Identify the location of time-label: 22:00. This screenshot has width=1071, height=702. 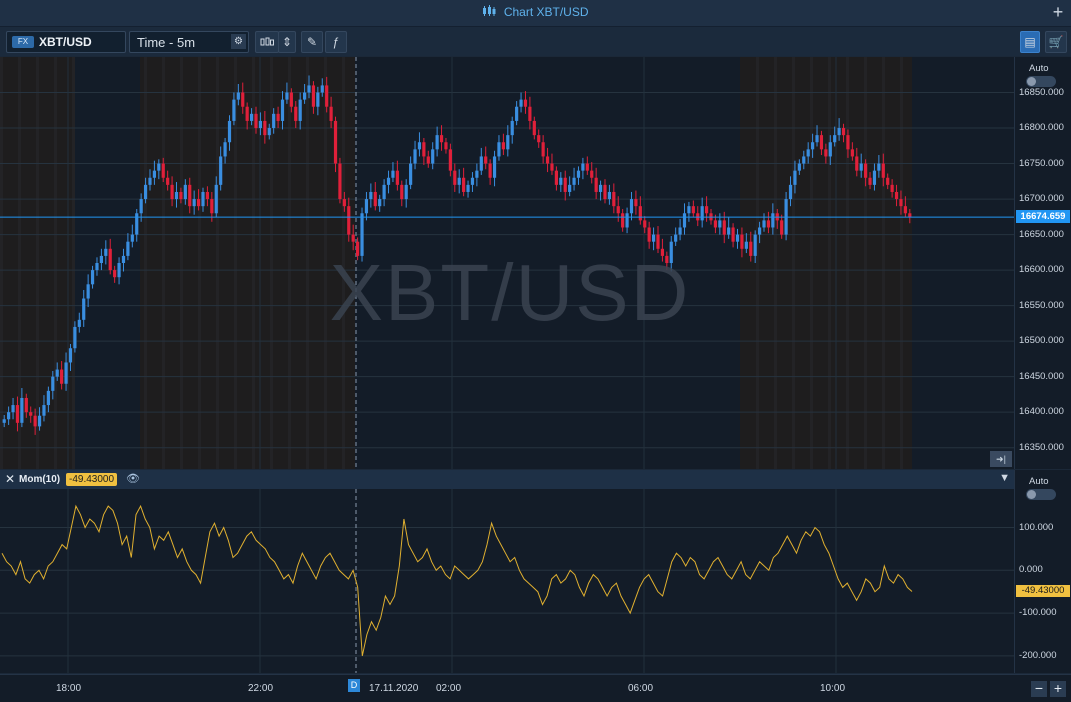
(261, 688).